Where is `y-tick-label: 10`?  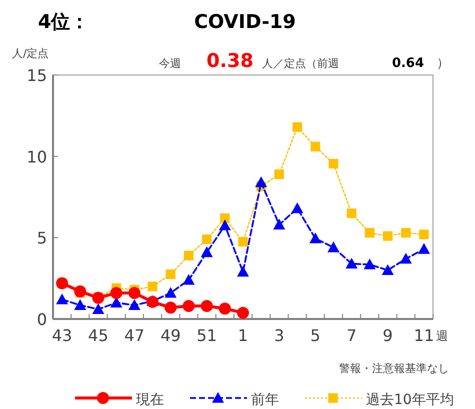
y-tick-label: 10 is located at coordinates (36, 156).